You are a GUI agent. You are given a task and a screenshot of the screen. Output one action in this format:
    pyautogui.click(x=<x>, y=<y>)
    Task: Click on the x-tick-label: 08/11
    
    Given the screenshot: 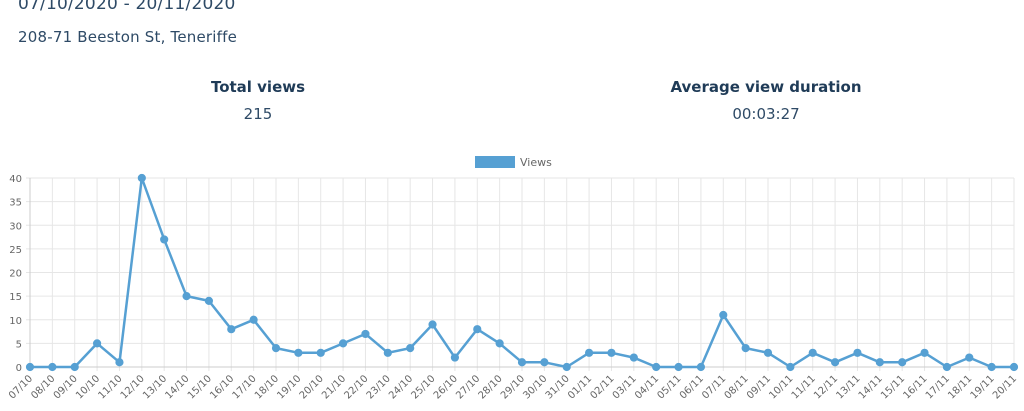 What is the action you would take?
    pyautogui.click(x=737, y=387)
    